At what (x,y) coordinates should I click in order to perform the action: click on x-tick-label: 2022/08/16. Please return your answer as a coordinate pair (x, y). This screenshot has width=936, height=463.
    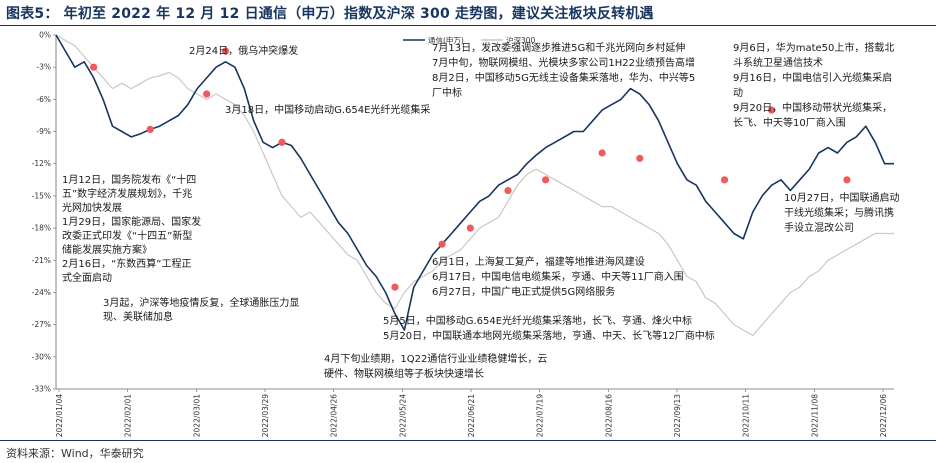
    Looking at the image, I should click on (608, 415).